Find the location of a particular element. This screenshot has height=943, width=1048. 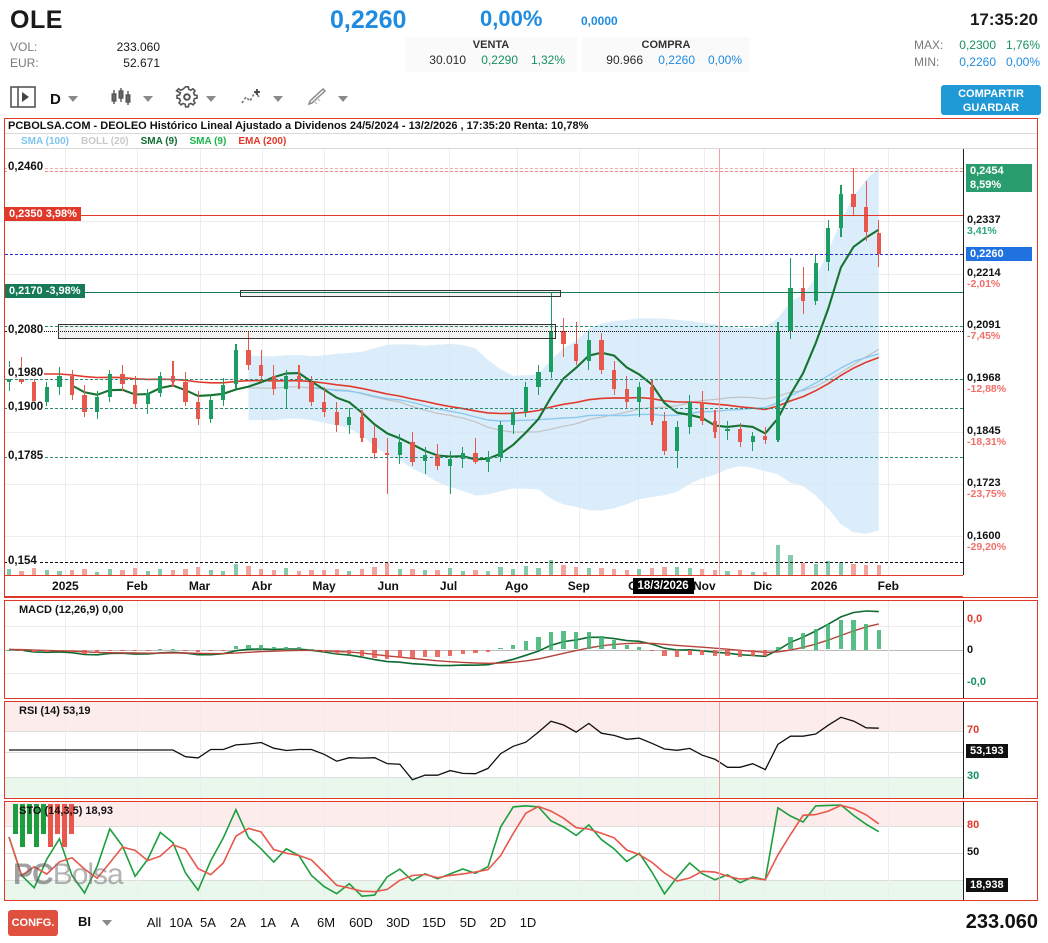

legend-boll20: BOLL (20) is located at coordinates (104, 141).